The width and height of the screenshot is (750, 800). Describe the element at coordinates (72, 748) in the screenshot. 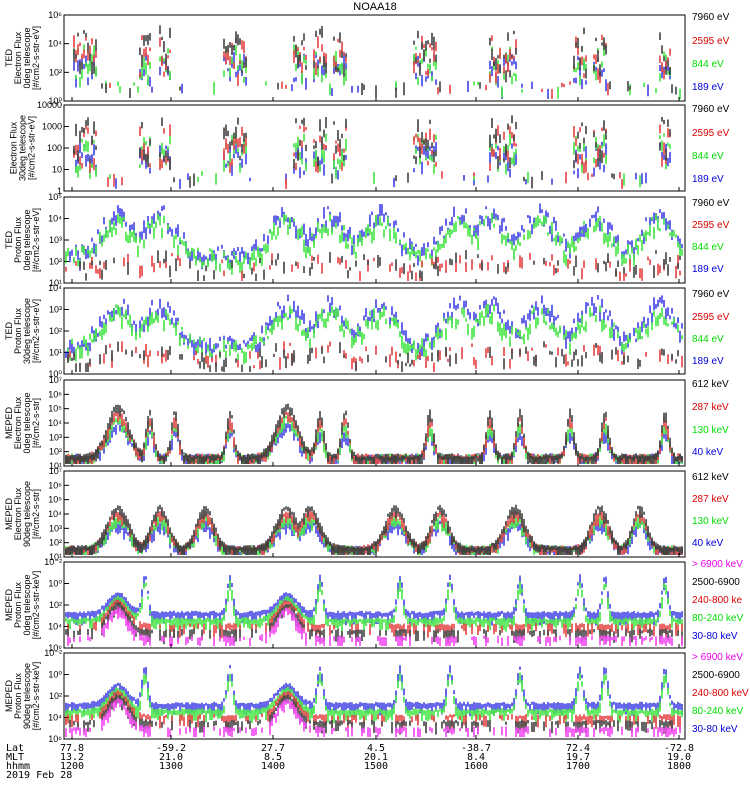

I see `footer-lat: 77.8` at that location.